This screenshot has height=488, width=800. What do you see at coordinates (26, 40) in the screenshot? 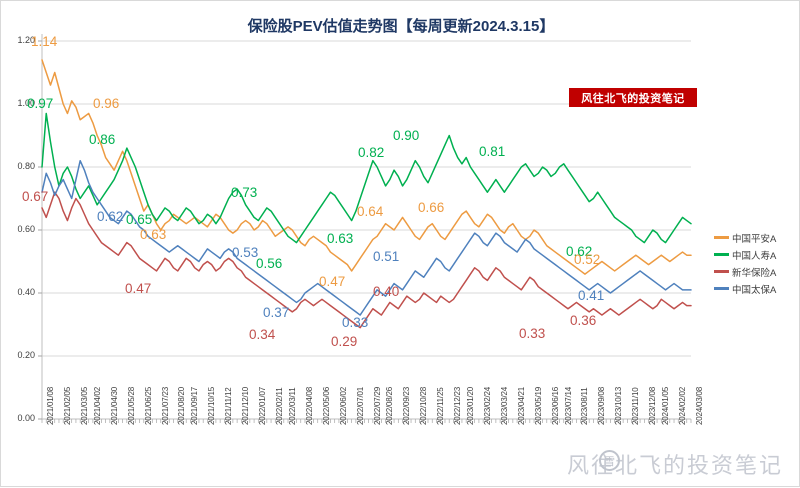
I see `y-axis-tick-label: 1.20` at bounding box center [26, 40].